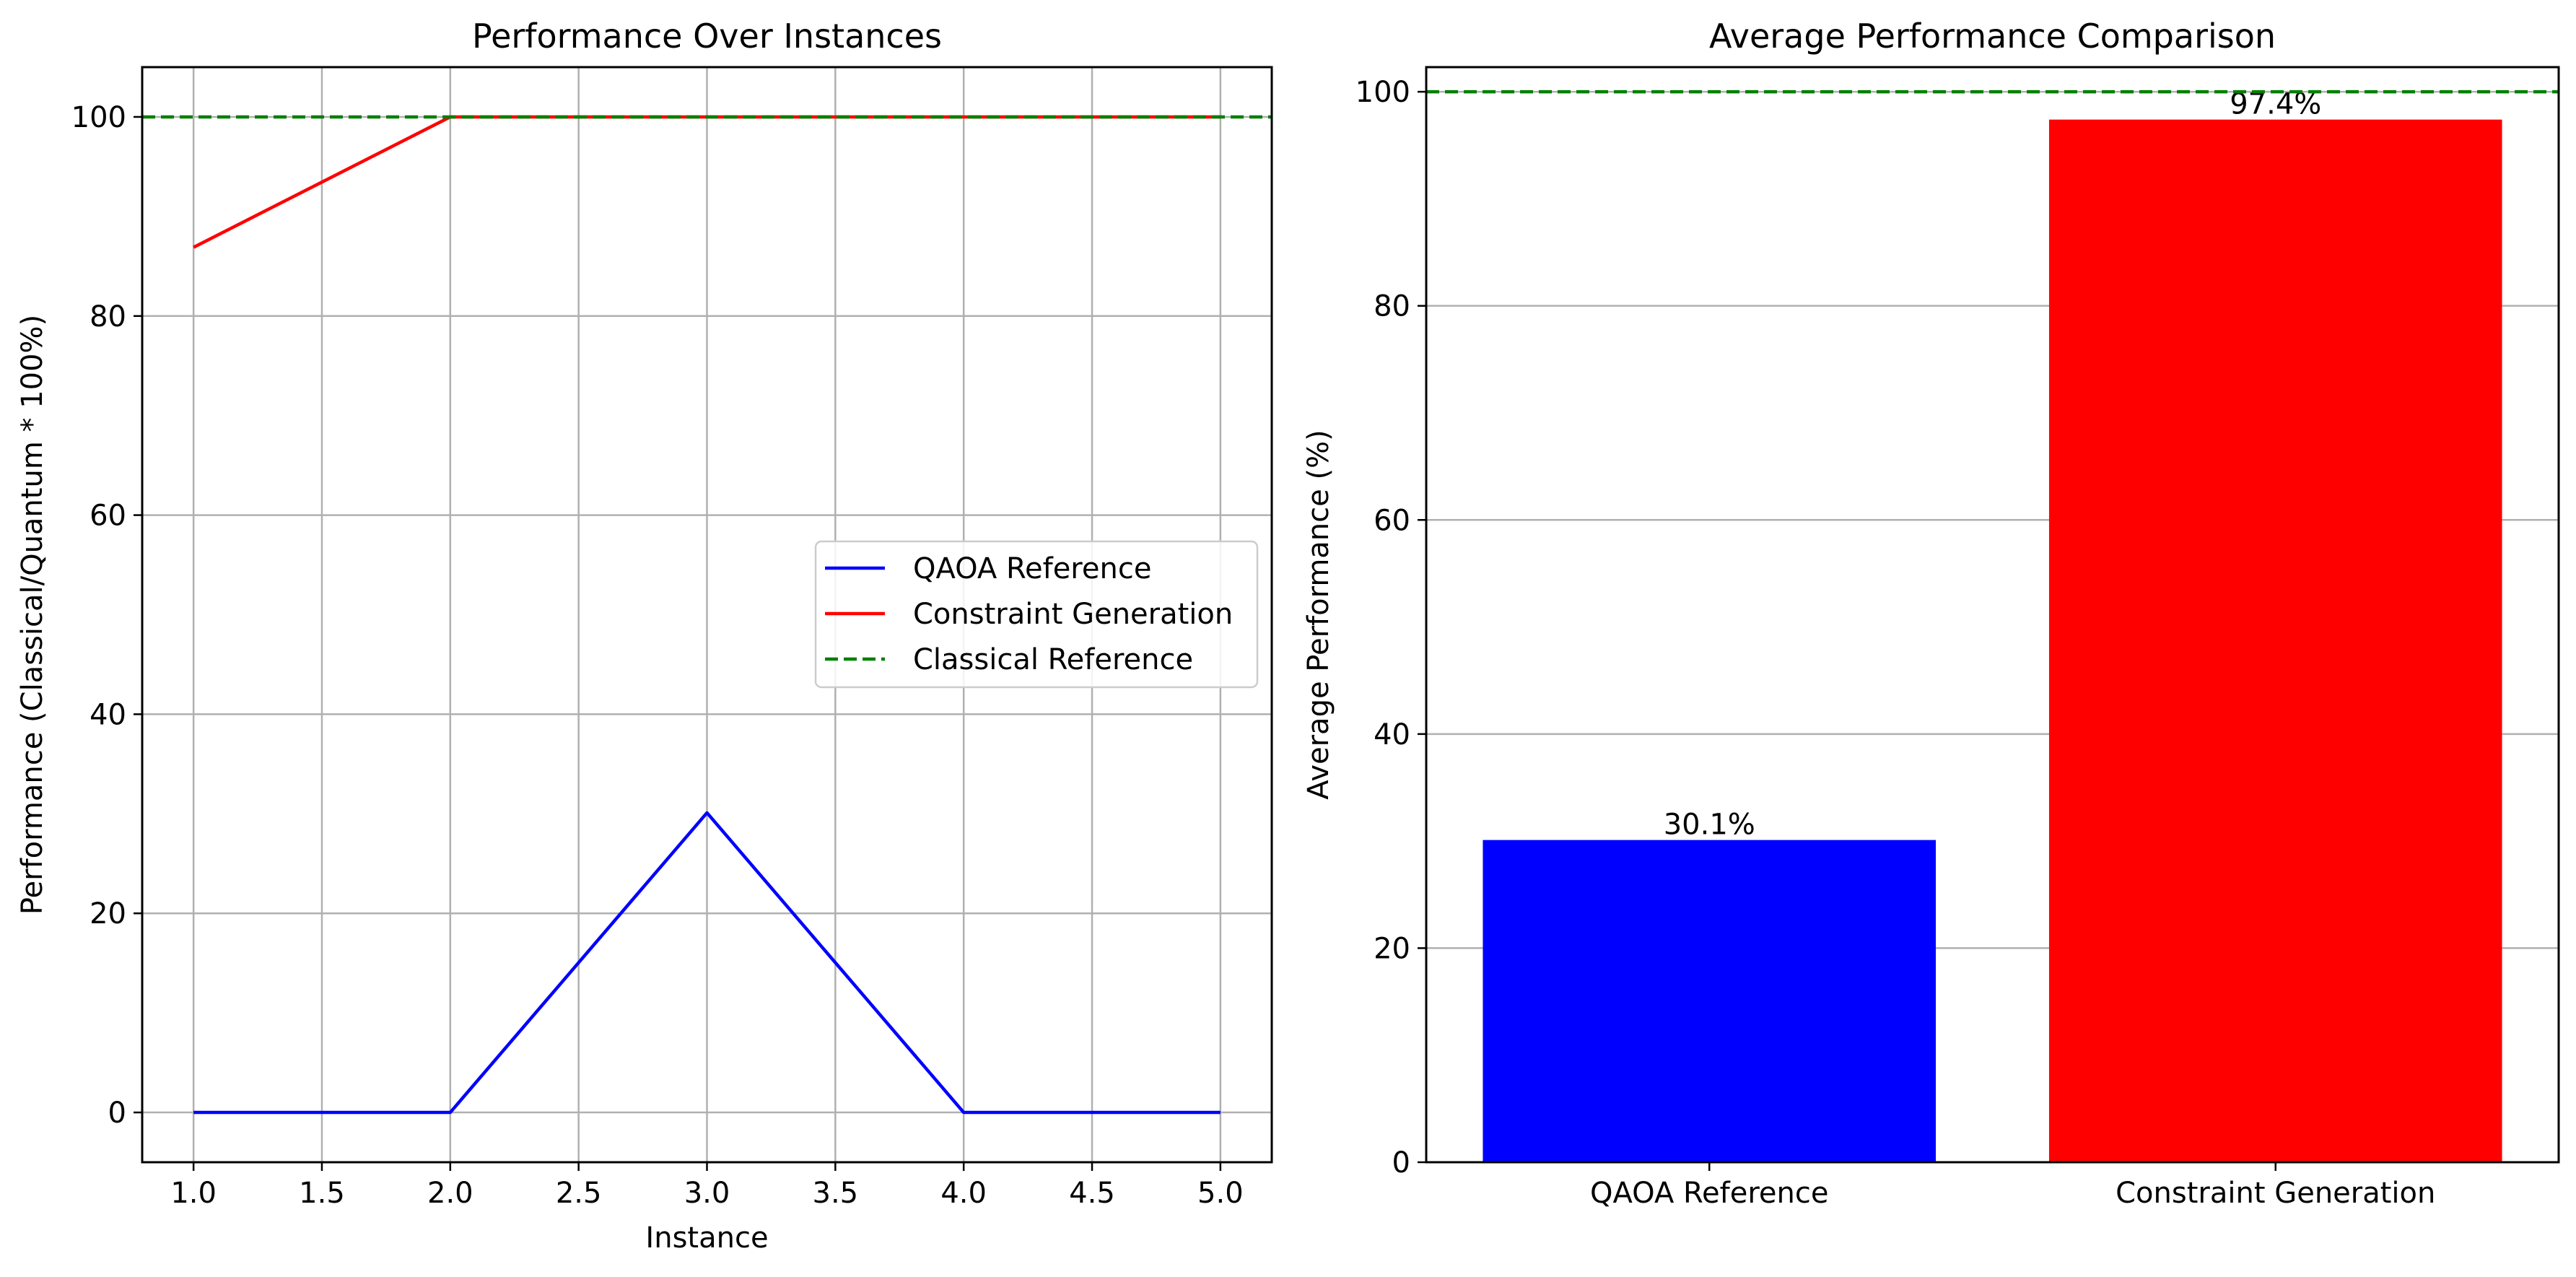  What do you see at coordinates (450, 1193) in the screenshot?
I see `line-chart-x-tick-label: 2.0` at bounding box center [450, 1193].